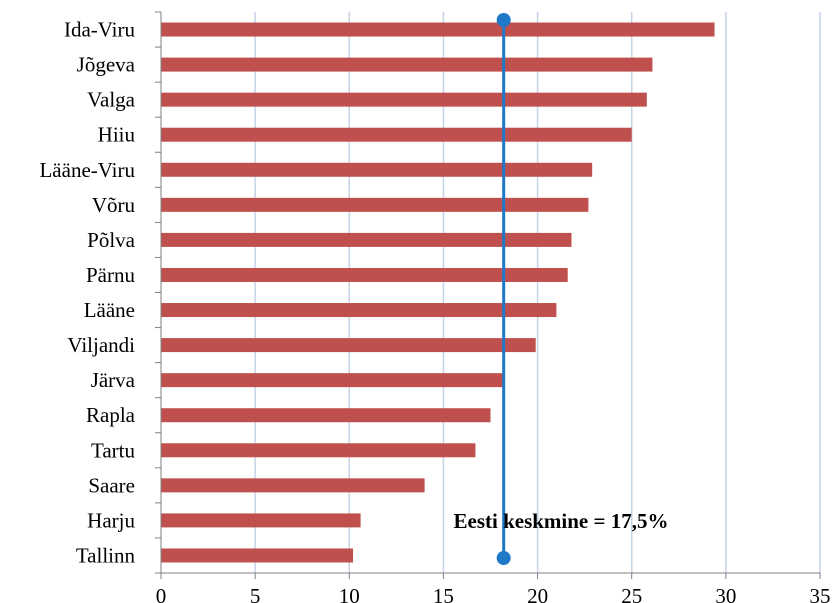 The height and width of the screenshot is (603, 834). Describe the element at coordinates (113, 380) in the screenshot. I see `category-label: Järva` at that location.